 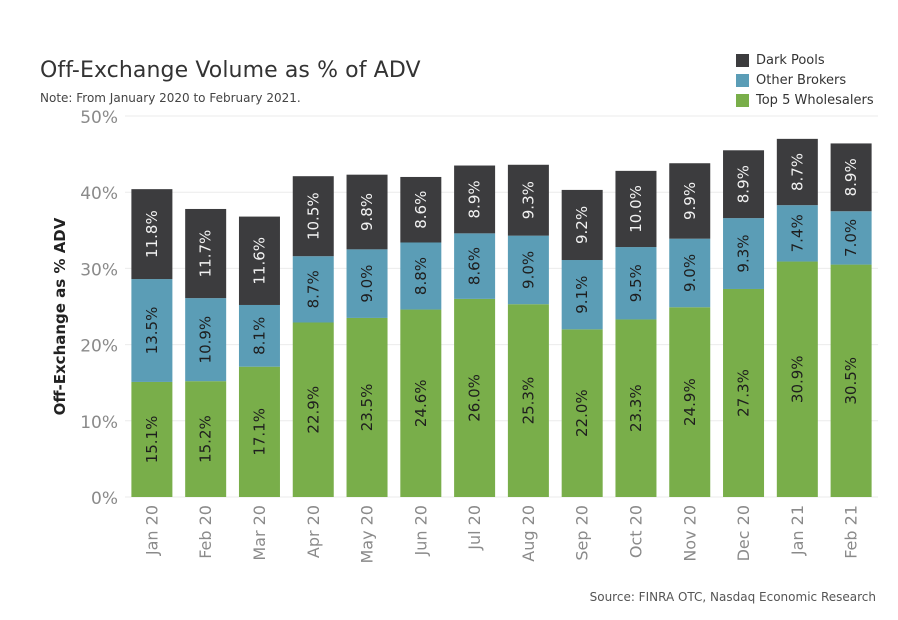 I want to click on data-label-top-5-wholesalers: 30.5%, so click(x=851, y=381).